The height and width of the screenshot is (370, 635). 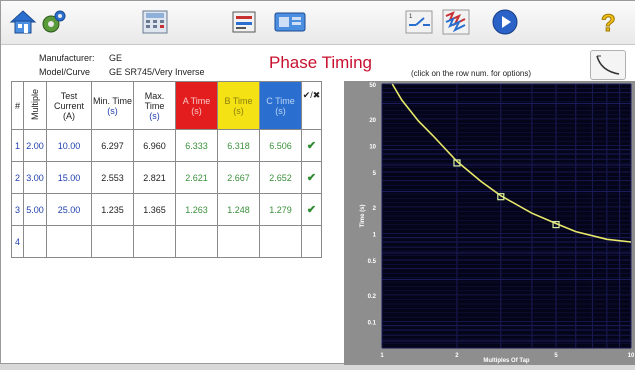 I want to click on home-button, so click(x=23, y=22).